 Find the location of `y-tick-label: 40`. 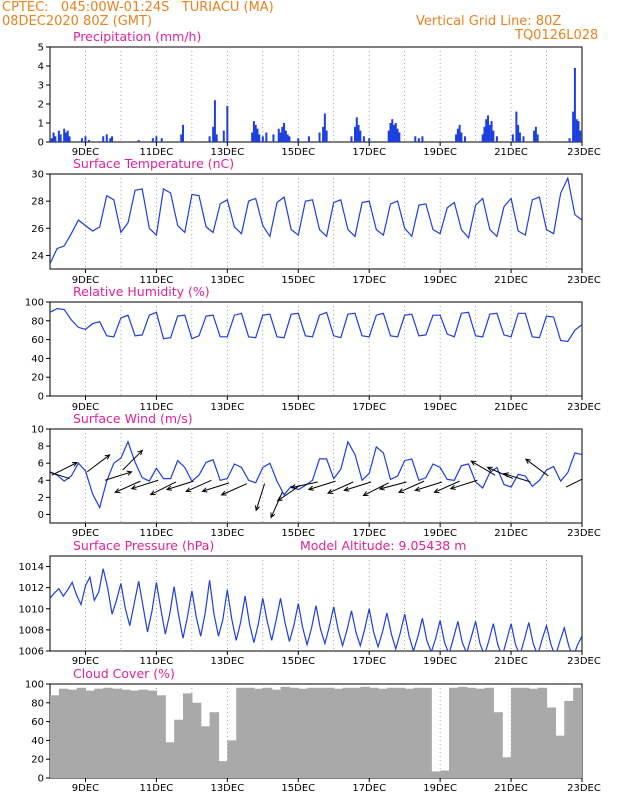

y-tick-label: 40 is located at coordinates (37, 741).